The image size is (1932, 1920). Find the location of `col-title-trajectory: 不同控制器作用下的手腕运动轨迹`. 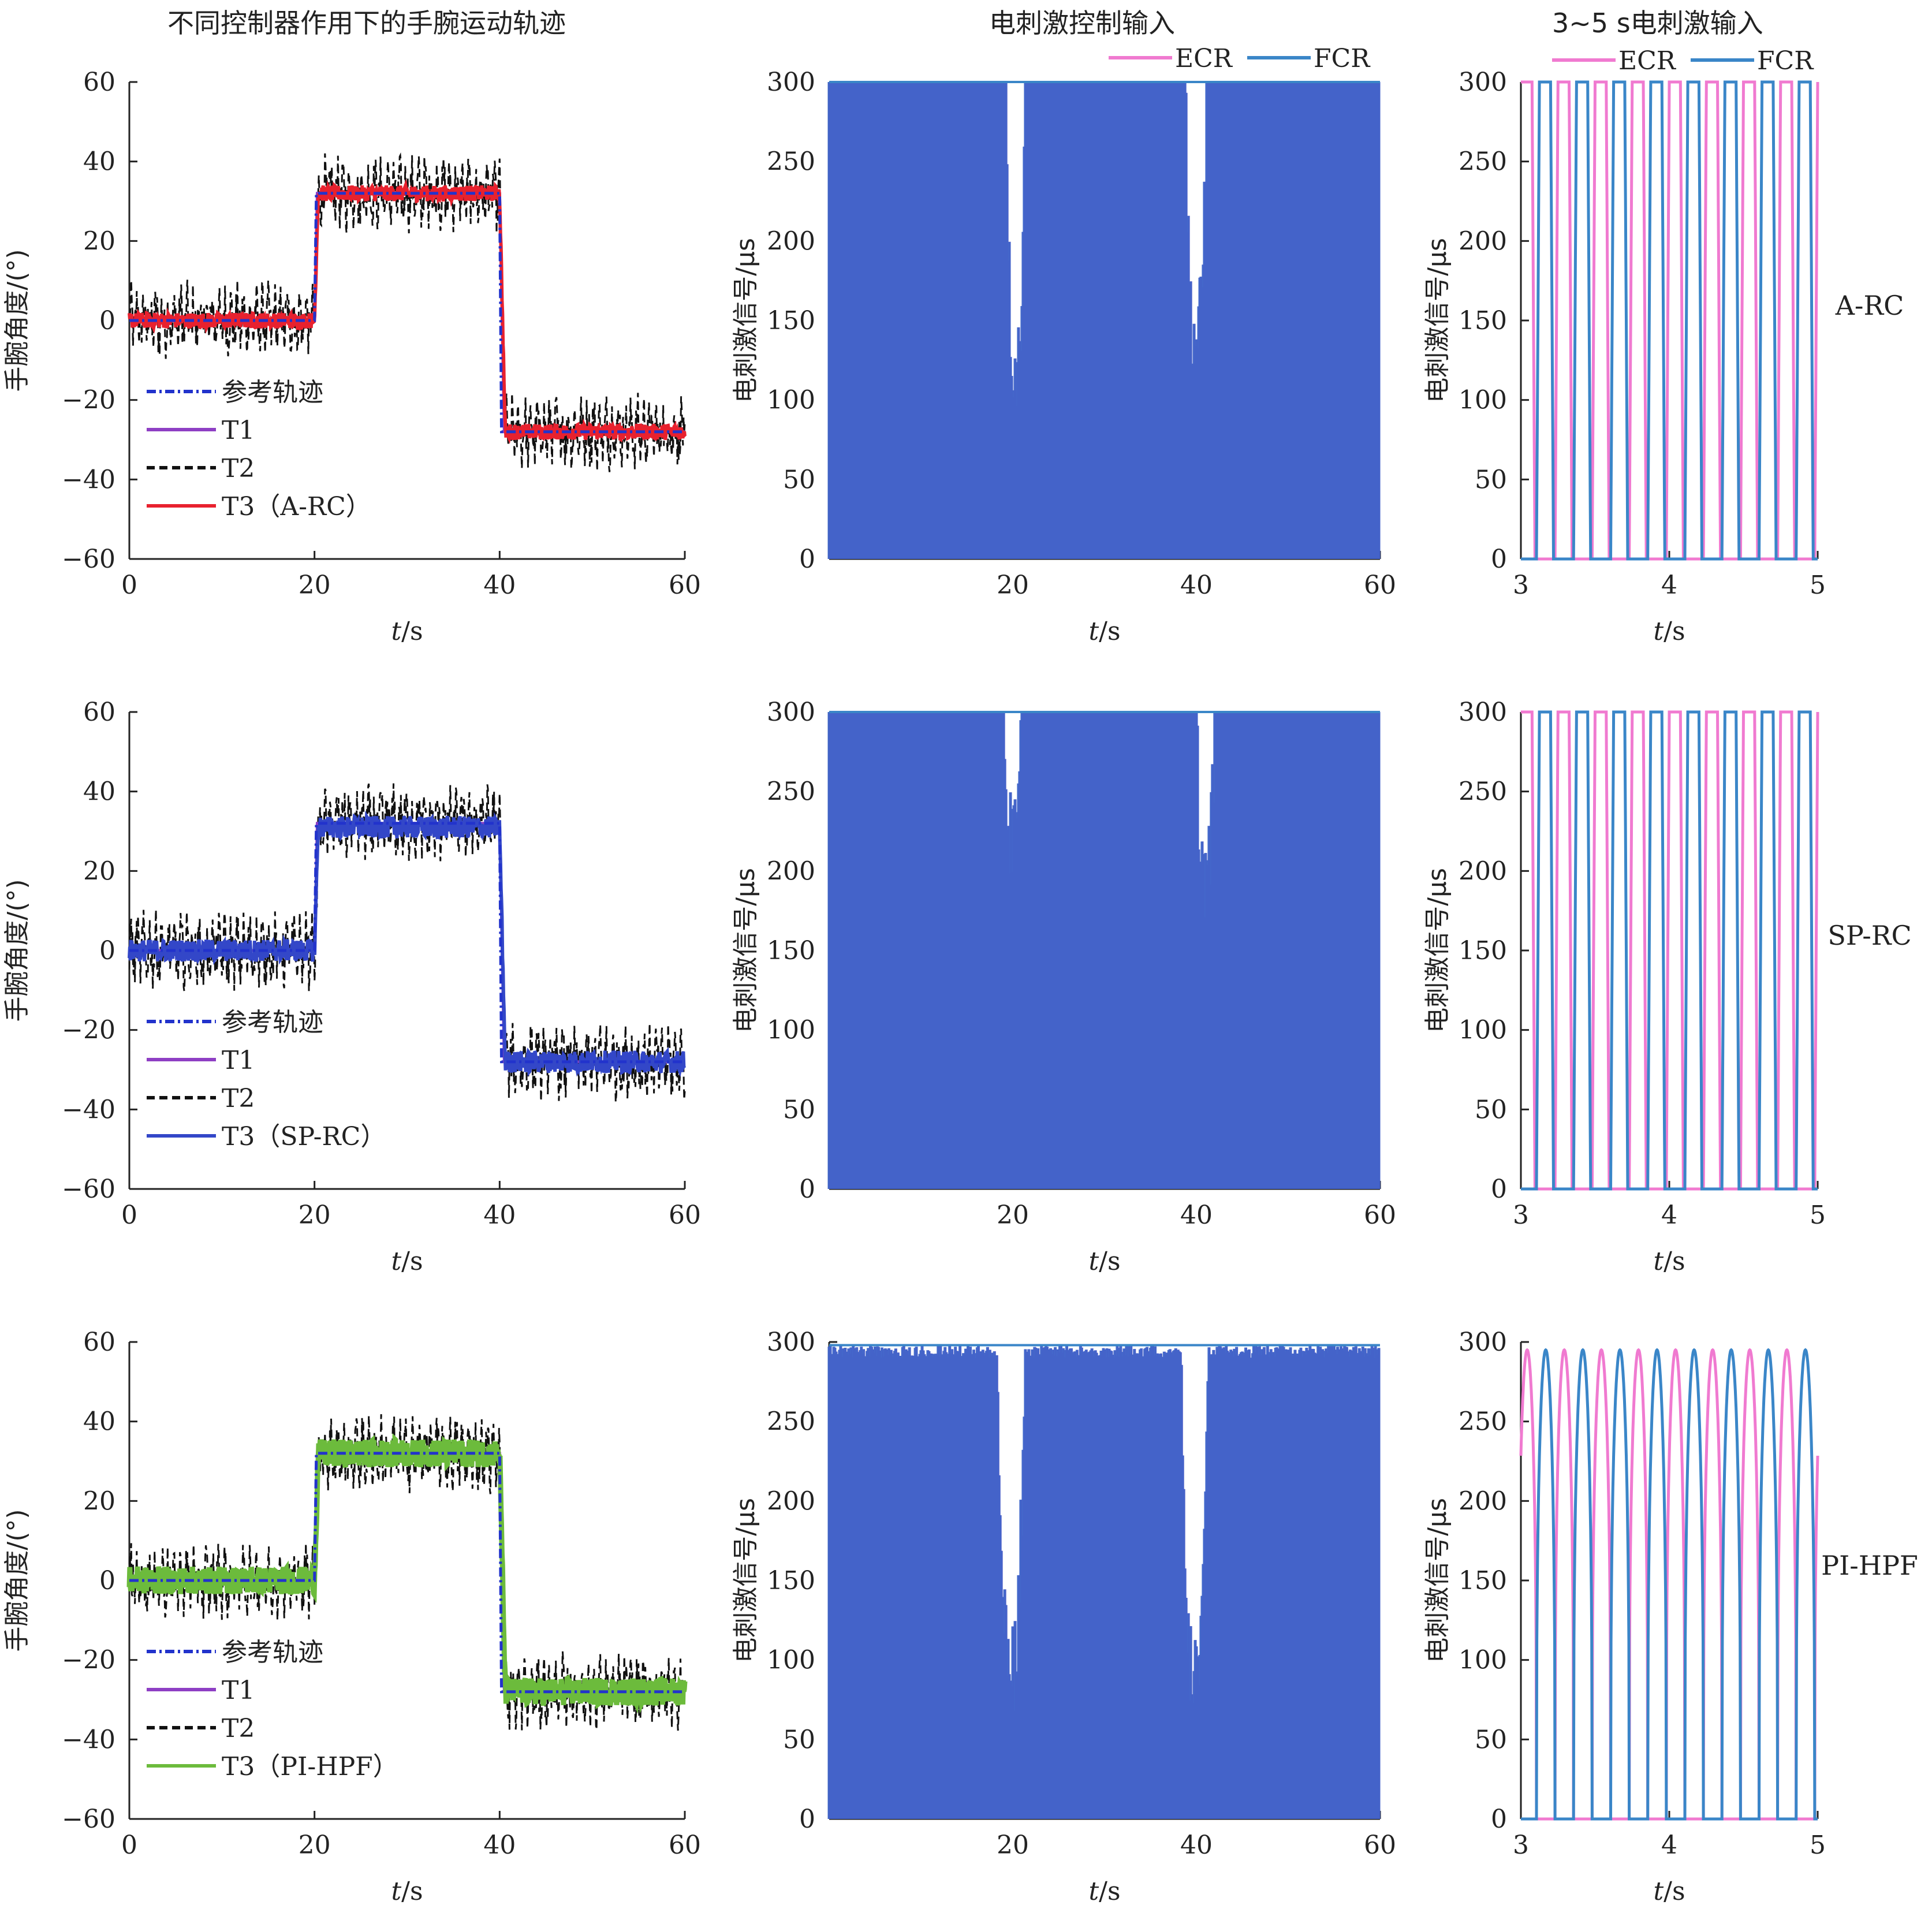

col-title-trajectory: 不同控制器作用下的手腕运动轨迹 is located at coordinates (366, 23).